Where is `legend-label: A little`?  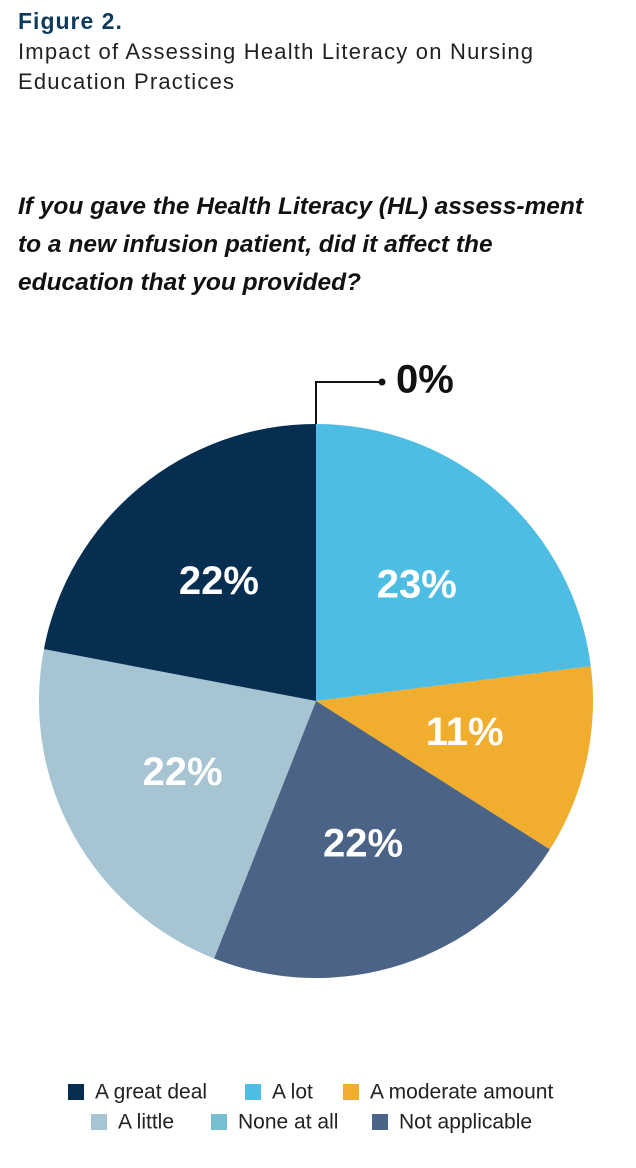
legend-label: A little is located at coordinates (146, 1122).